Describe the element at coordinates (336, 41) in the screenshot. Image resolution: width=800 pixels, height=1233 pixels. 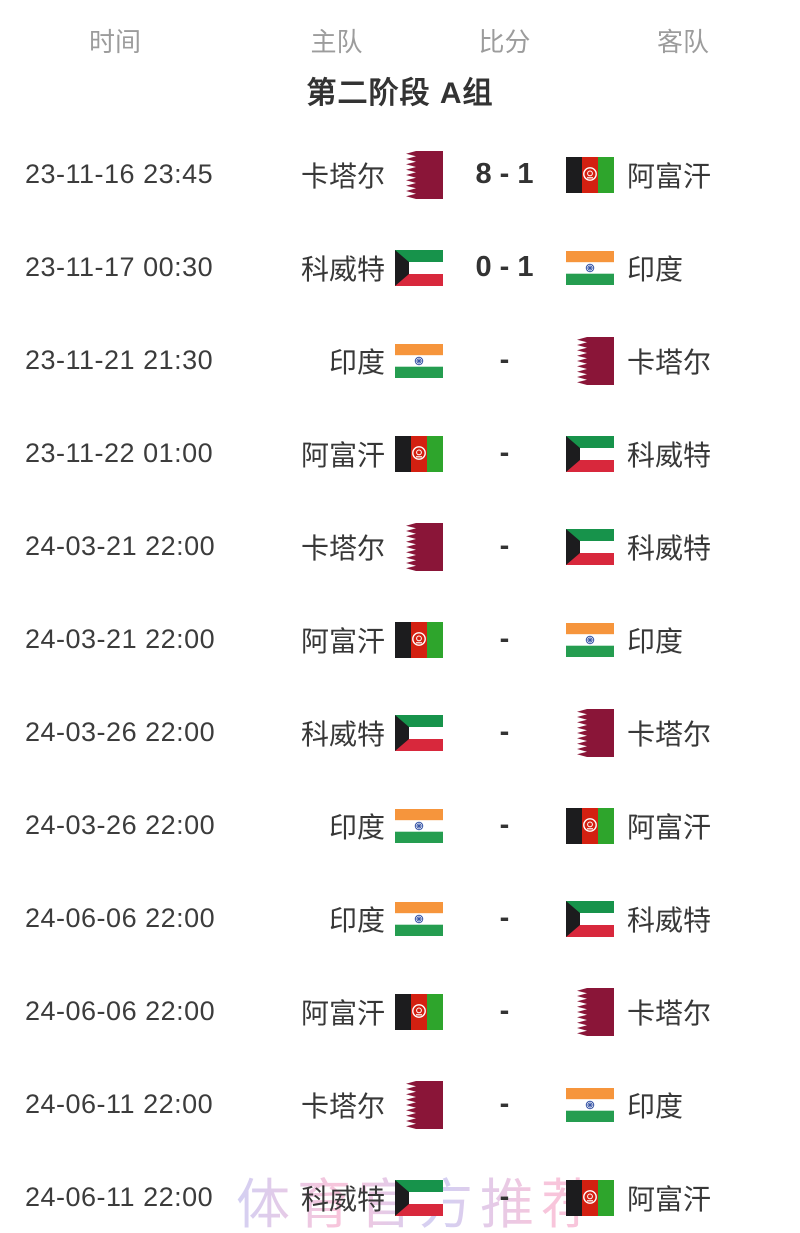
I see `column-header-home: 主队` at that location.